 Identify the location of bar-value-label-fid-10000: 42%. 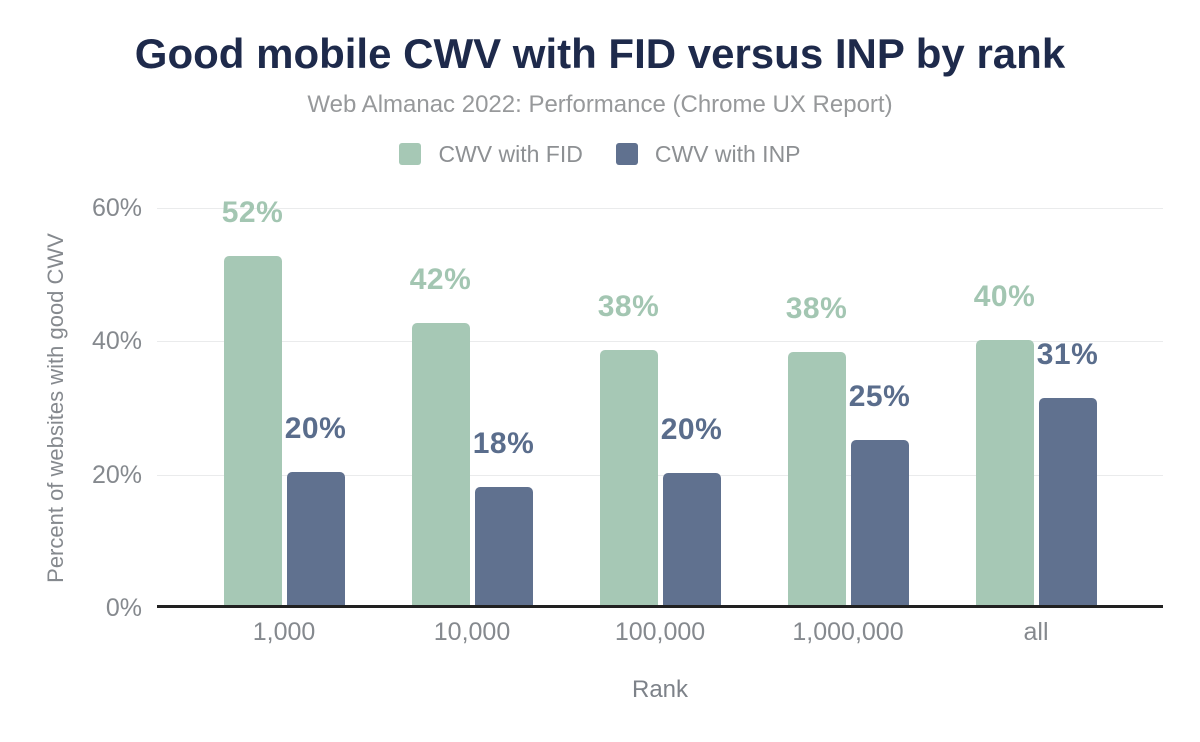
(440, 279).